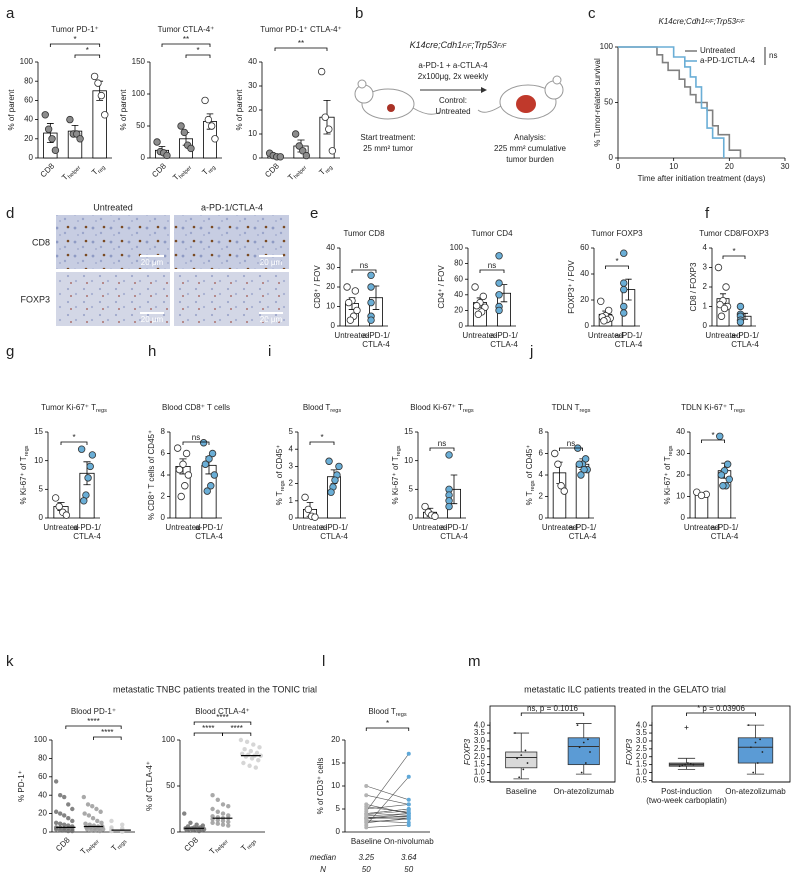 Image resolution: width=800 pixels, height=875 pixels. What do you see at coordinates (541, 453) in the screenshot?
I see `y-tick-label: 6` at bounding box center [541, 453].